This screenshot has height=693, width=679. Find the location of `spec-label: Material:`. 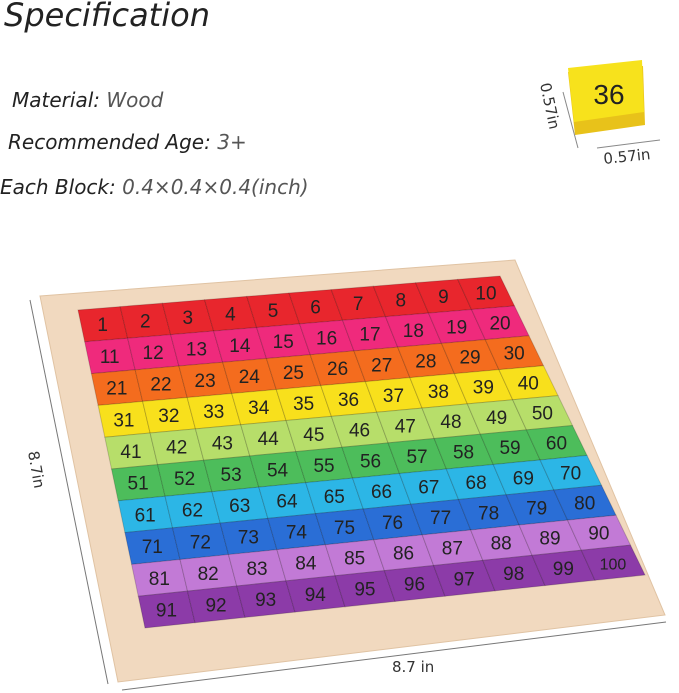

spec-label: Material: is located at coordinates (56, 100).